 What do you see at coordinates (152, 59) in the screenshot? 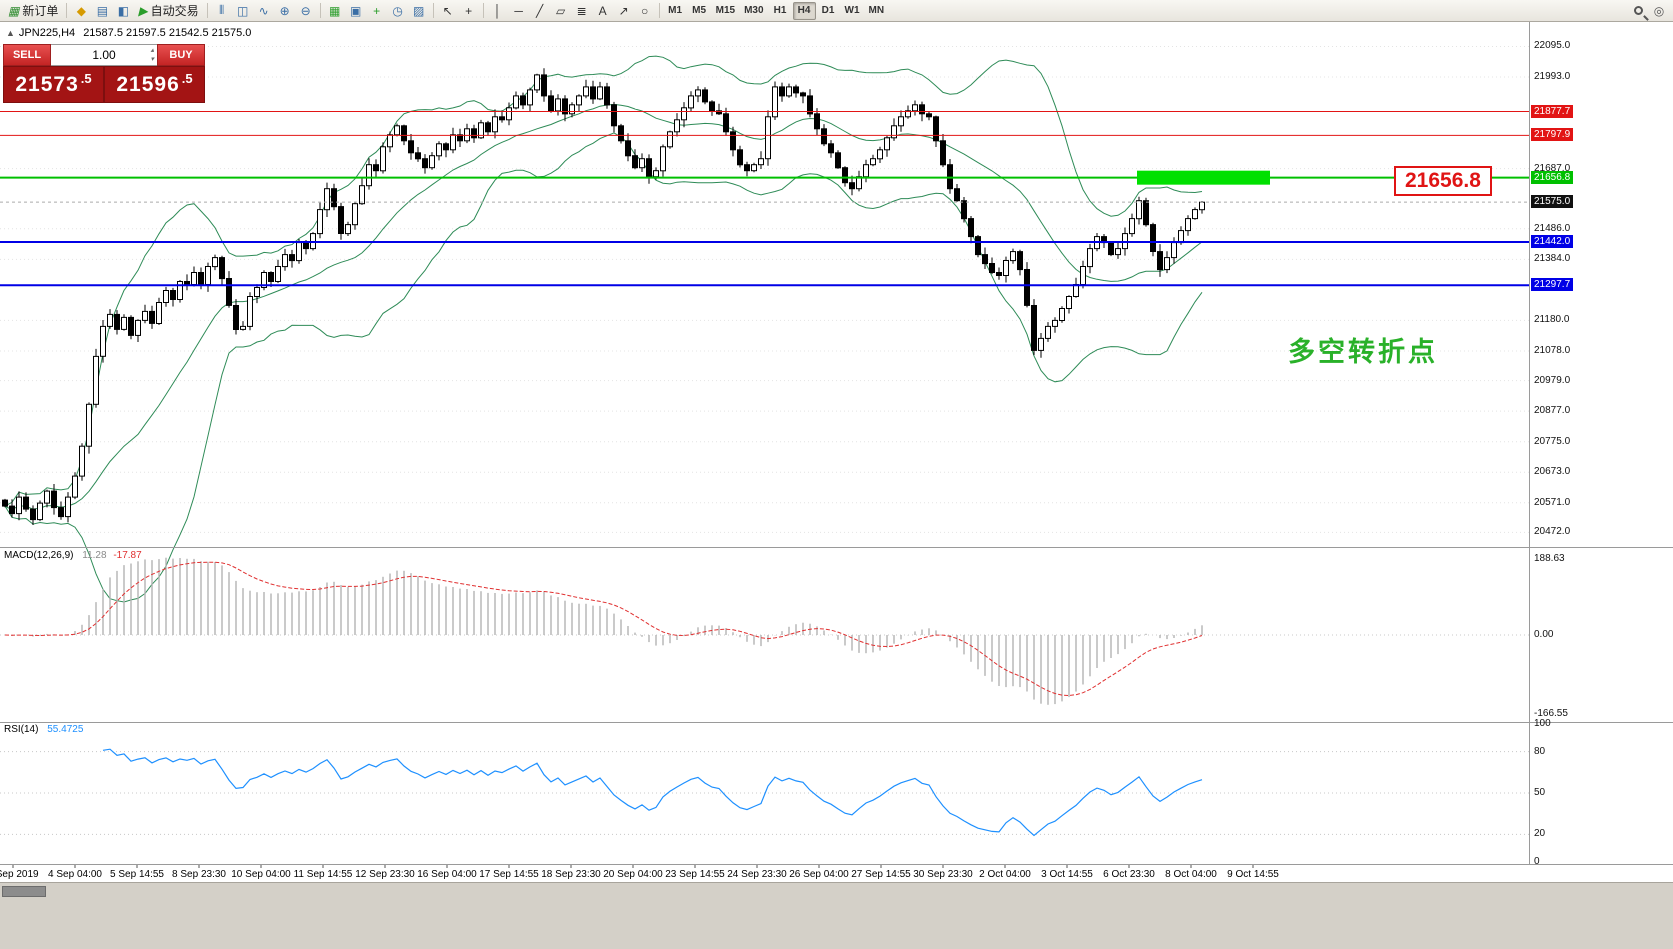
I see `spinner-down-icon: ▾` at bounding box center [152, 59].